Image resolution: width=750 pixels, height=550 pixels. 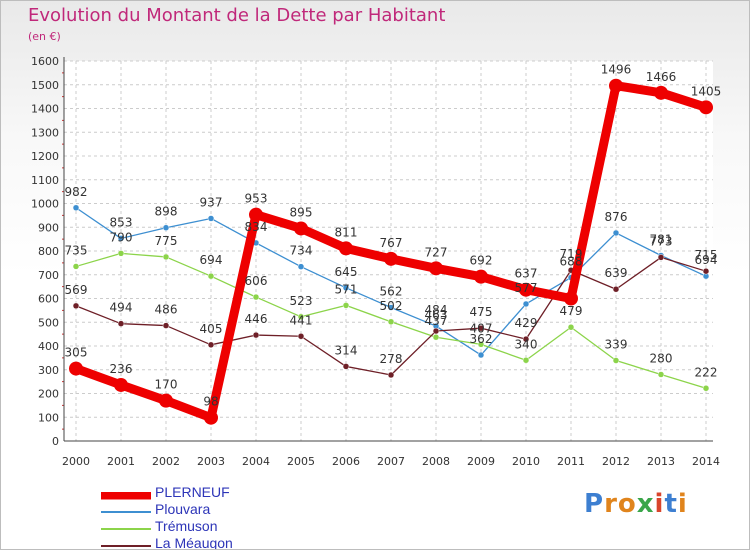 I want to click on y-tick-label: 500, so click(x=48, y=322).